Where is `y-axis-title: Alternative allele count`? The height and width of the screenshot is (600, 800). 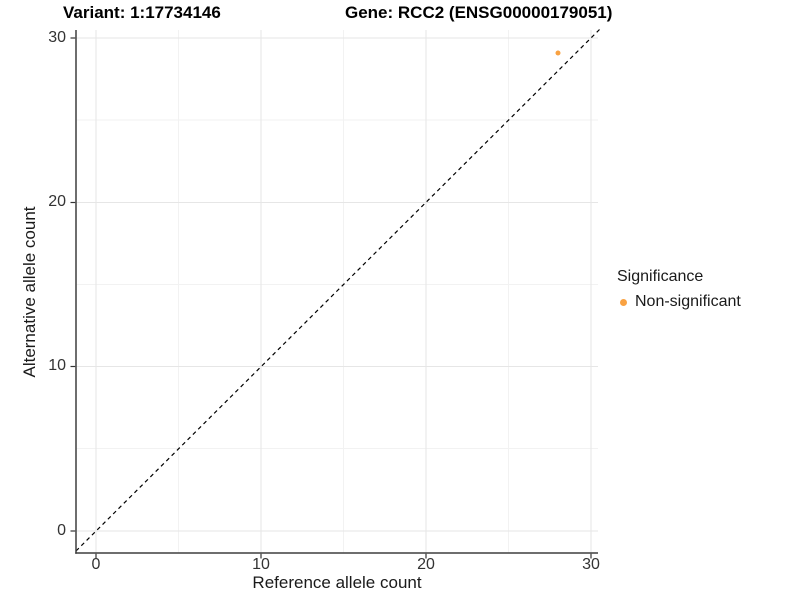 y-axis-title: Alternative allele count is located at coordinates (29, 292).